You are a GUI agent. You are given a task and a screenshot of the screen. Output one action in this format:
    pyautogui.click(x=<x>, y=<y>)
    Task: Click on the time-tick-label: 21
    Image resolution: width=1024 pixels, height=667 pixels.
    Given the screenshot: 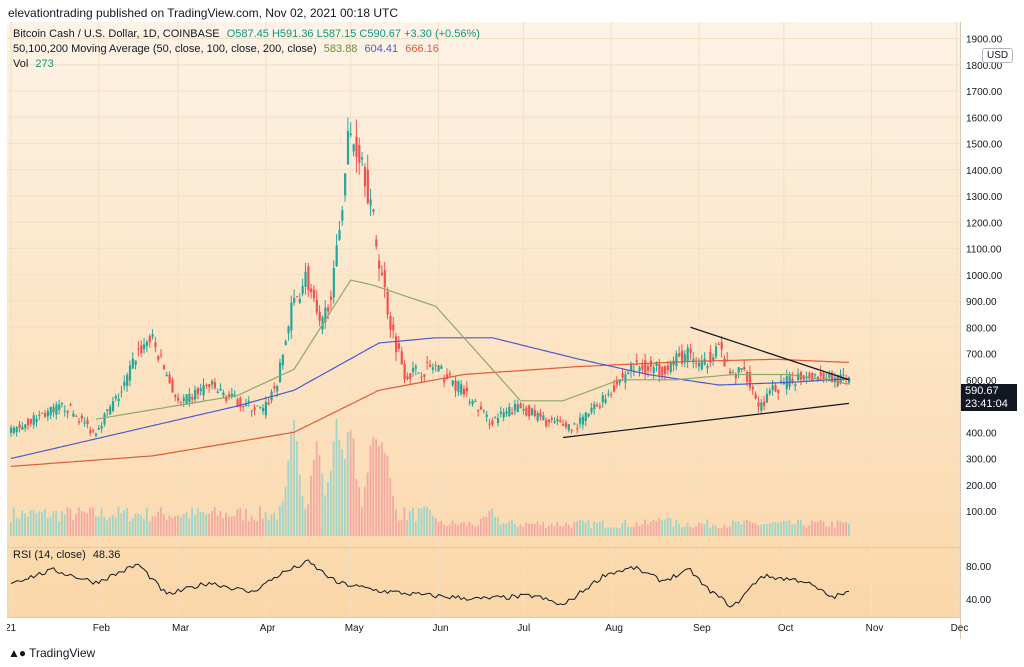 What is the action you would take?
    pyautogui.click(x=12, y=628)
    